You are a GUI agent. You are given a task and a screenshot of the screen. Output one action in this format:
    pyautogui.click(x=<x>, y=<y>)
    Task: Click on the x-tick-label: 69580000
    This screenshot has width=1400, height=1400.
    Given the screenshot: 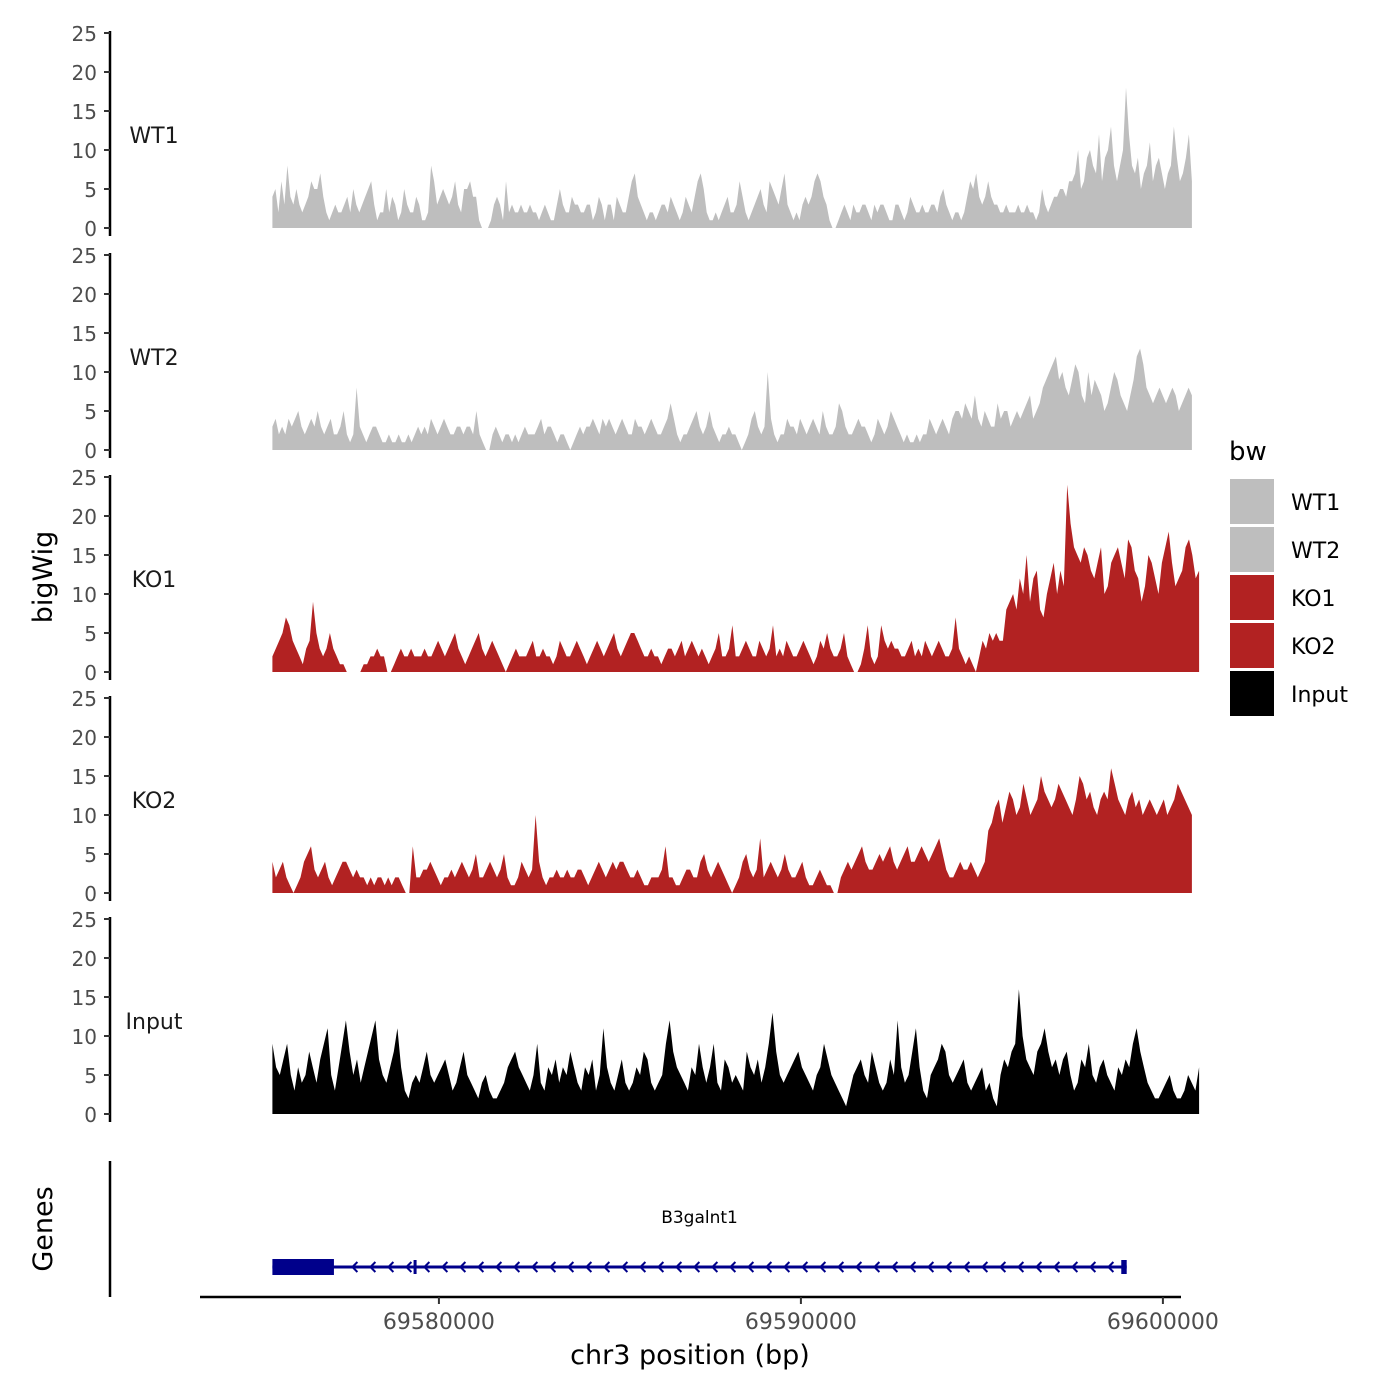 What is the action you would take?
    pyautogui.click(x=439, y=1322)
    